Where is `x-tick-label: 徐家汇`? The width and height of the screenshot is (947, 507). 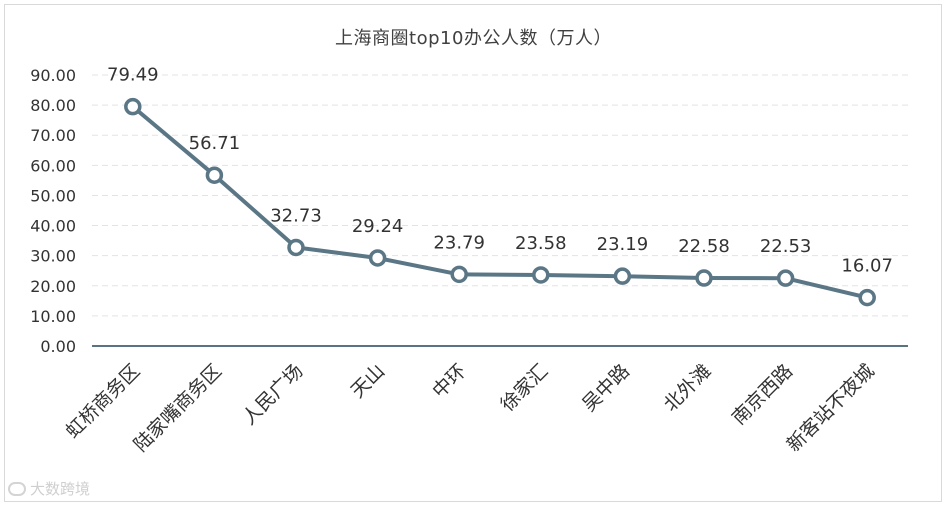 x-tick-label: 徐家汇 is located at coordinates (524, 388).